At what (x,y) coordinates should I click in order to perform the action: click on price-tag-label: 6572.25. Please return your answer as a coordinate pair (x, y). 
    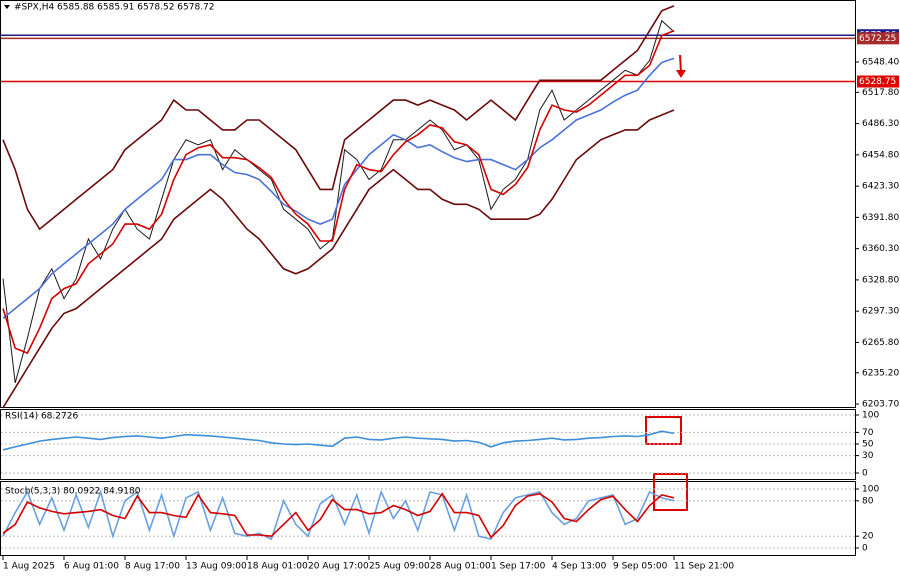
    Looking at the image, I should click on (877, 39).